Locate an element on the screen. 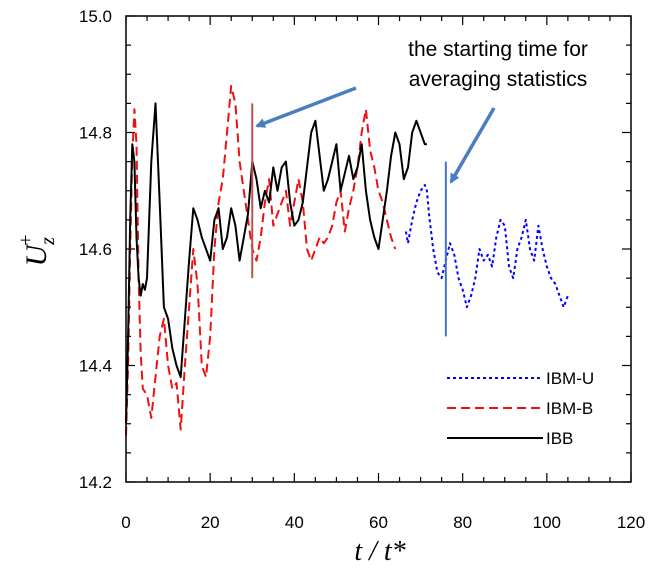 The image size is (656, 572). x-tick-label: 100 is located at coordinates (547, 522).